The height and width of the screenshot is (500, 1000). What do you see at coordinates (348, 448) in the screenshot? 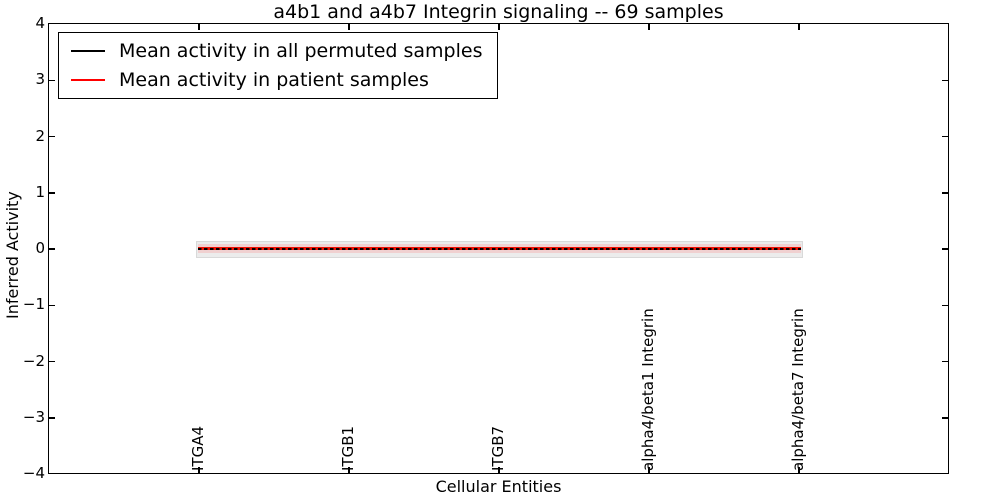
I see `x-tick-label: ITGB1` at bounding box center [348, 448].